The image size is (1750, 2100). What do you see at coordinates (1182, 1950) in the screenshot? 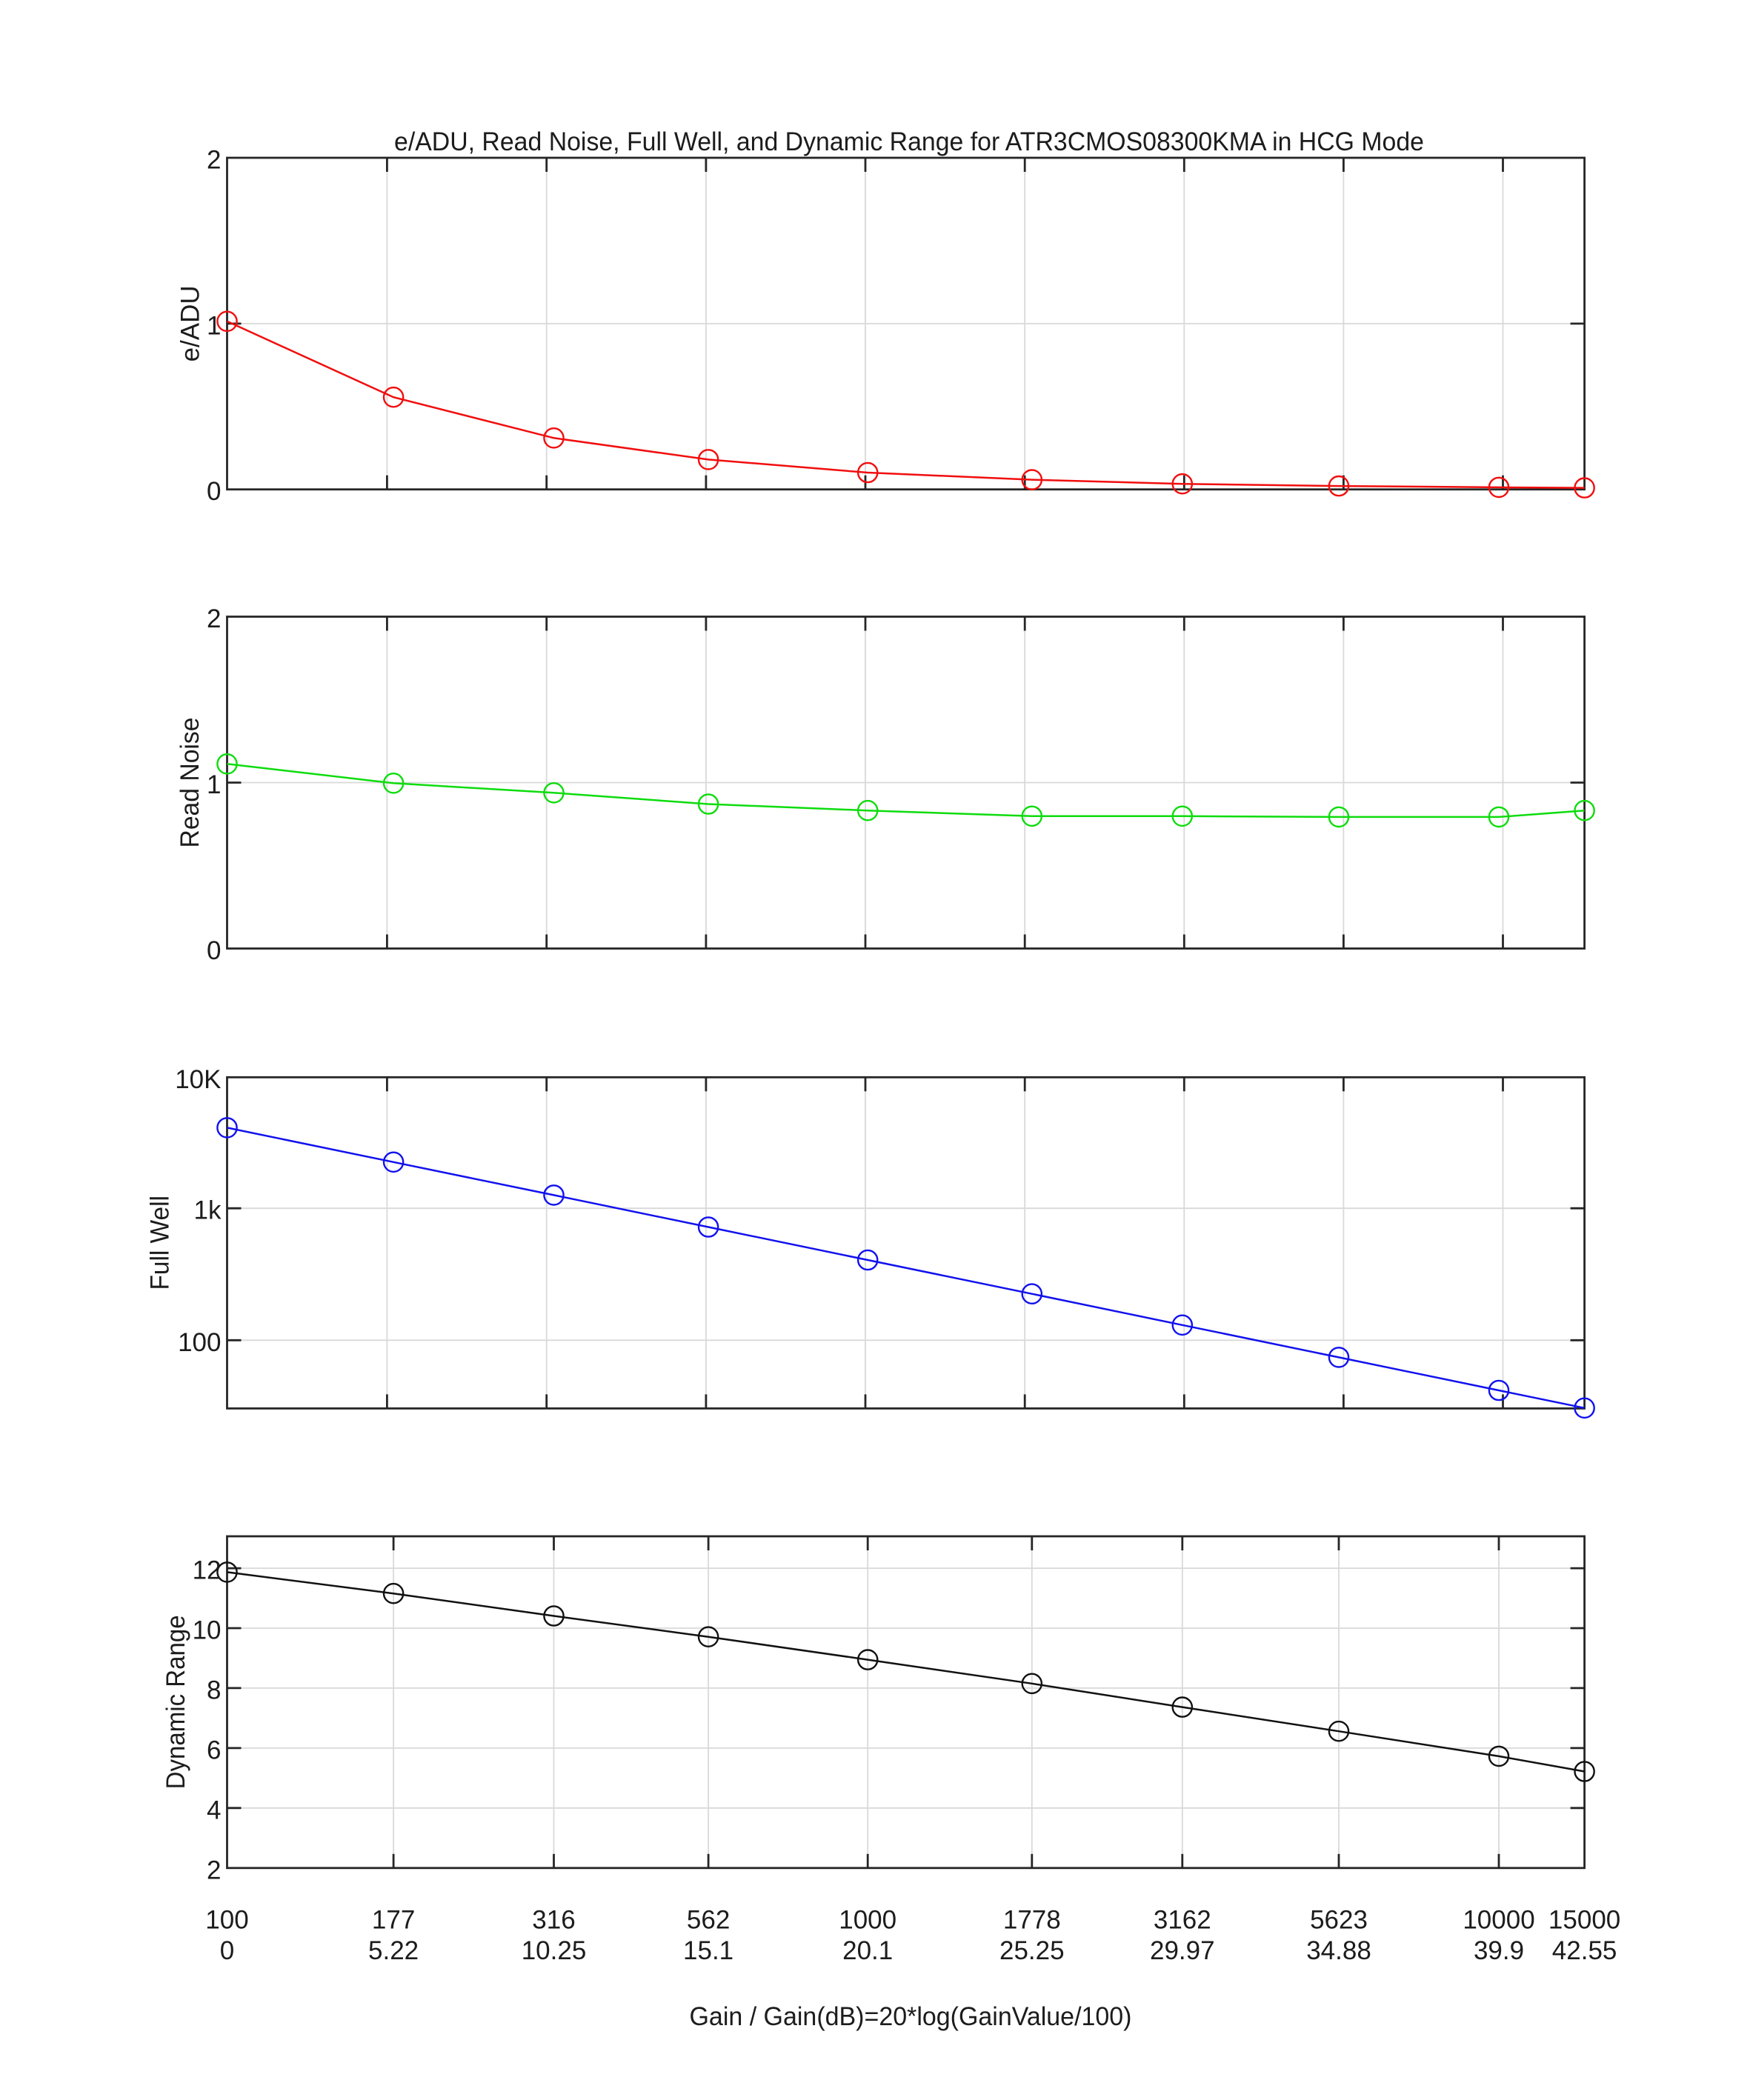
I see `svg-text: 29.97` at bounding box center [1182, 1950].